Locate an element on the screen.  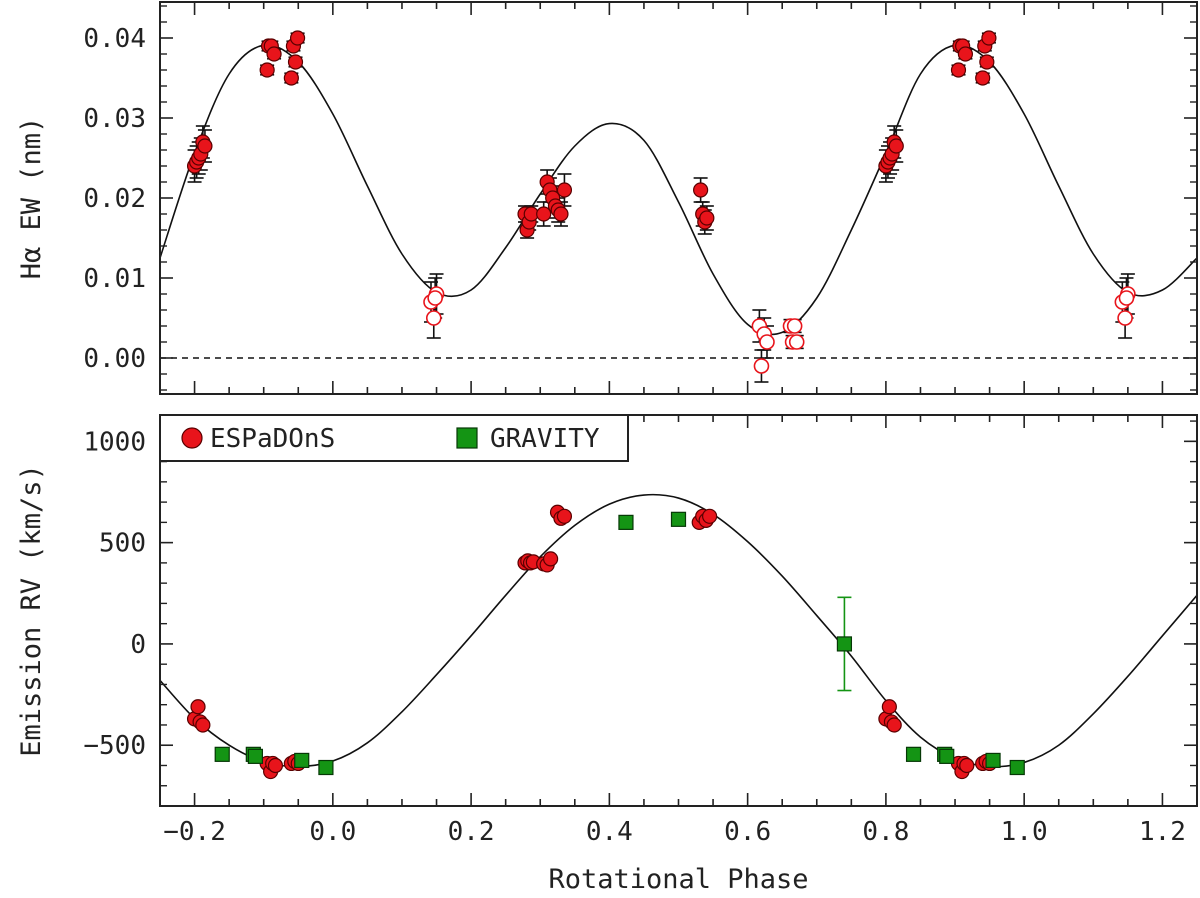
bottom-y-tick-label: −500 is located at coordinates (114, 746).